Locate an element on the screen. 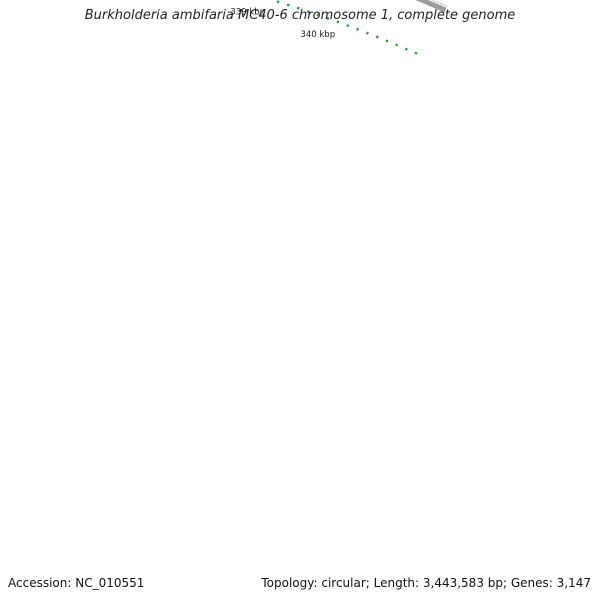 The height and width of the screenshot is (600, 600). scale-label: 339 kbp is located at coordinates (247, 12).